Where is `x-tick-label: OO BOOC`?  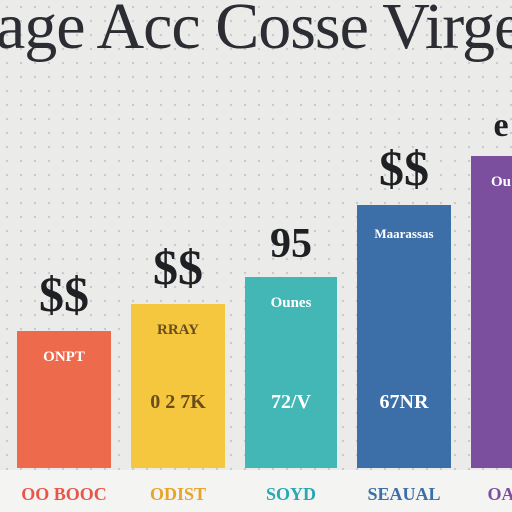 x-tick-label: OO BOOC is located at coordinates (64, 494).